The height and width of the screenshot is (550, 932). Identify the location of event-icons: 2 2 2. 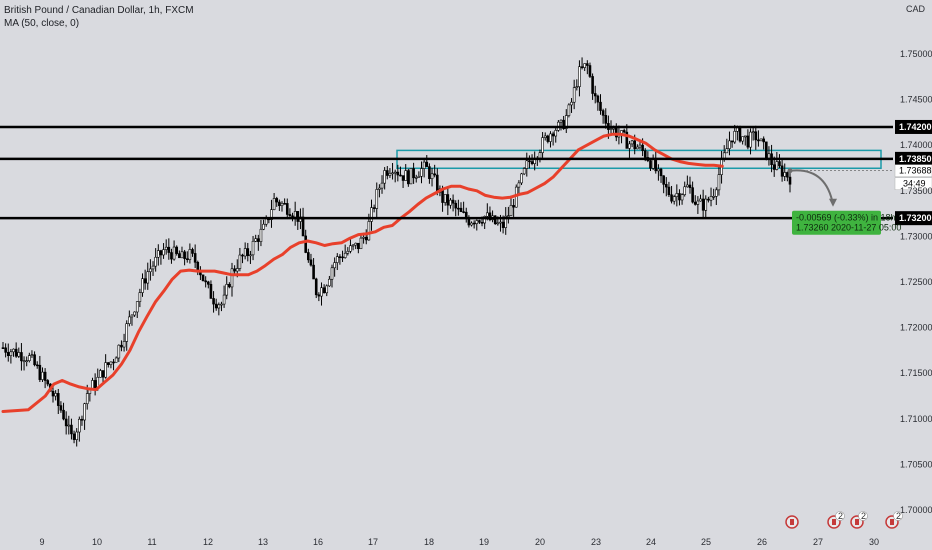
(844, 520).